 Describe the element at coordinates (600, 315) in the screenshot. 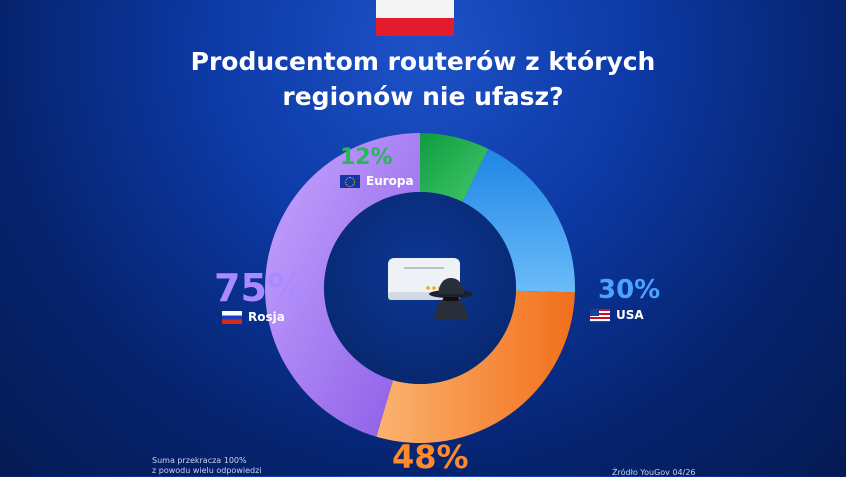

I see `usa-flag-icon` at that location.